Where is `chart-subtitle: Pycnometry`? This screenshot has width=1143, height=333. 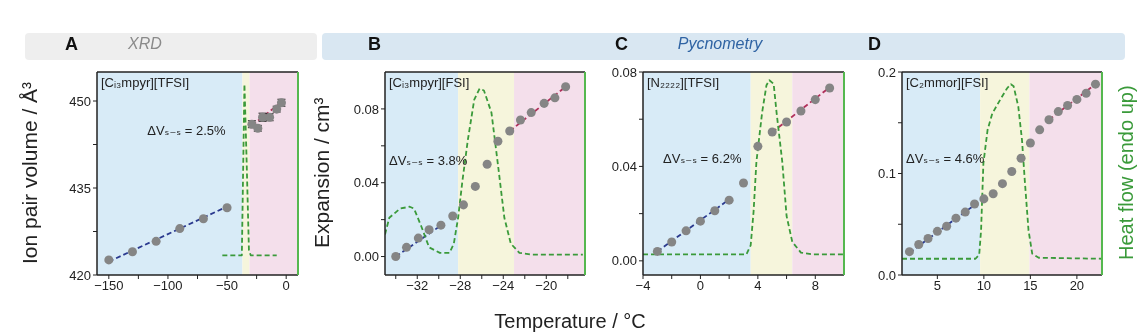
chart-subtitle: Pycnometry is located at coordinates (720, 44).